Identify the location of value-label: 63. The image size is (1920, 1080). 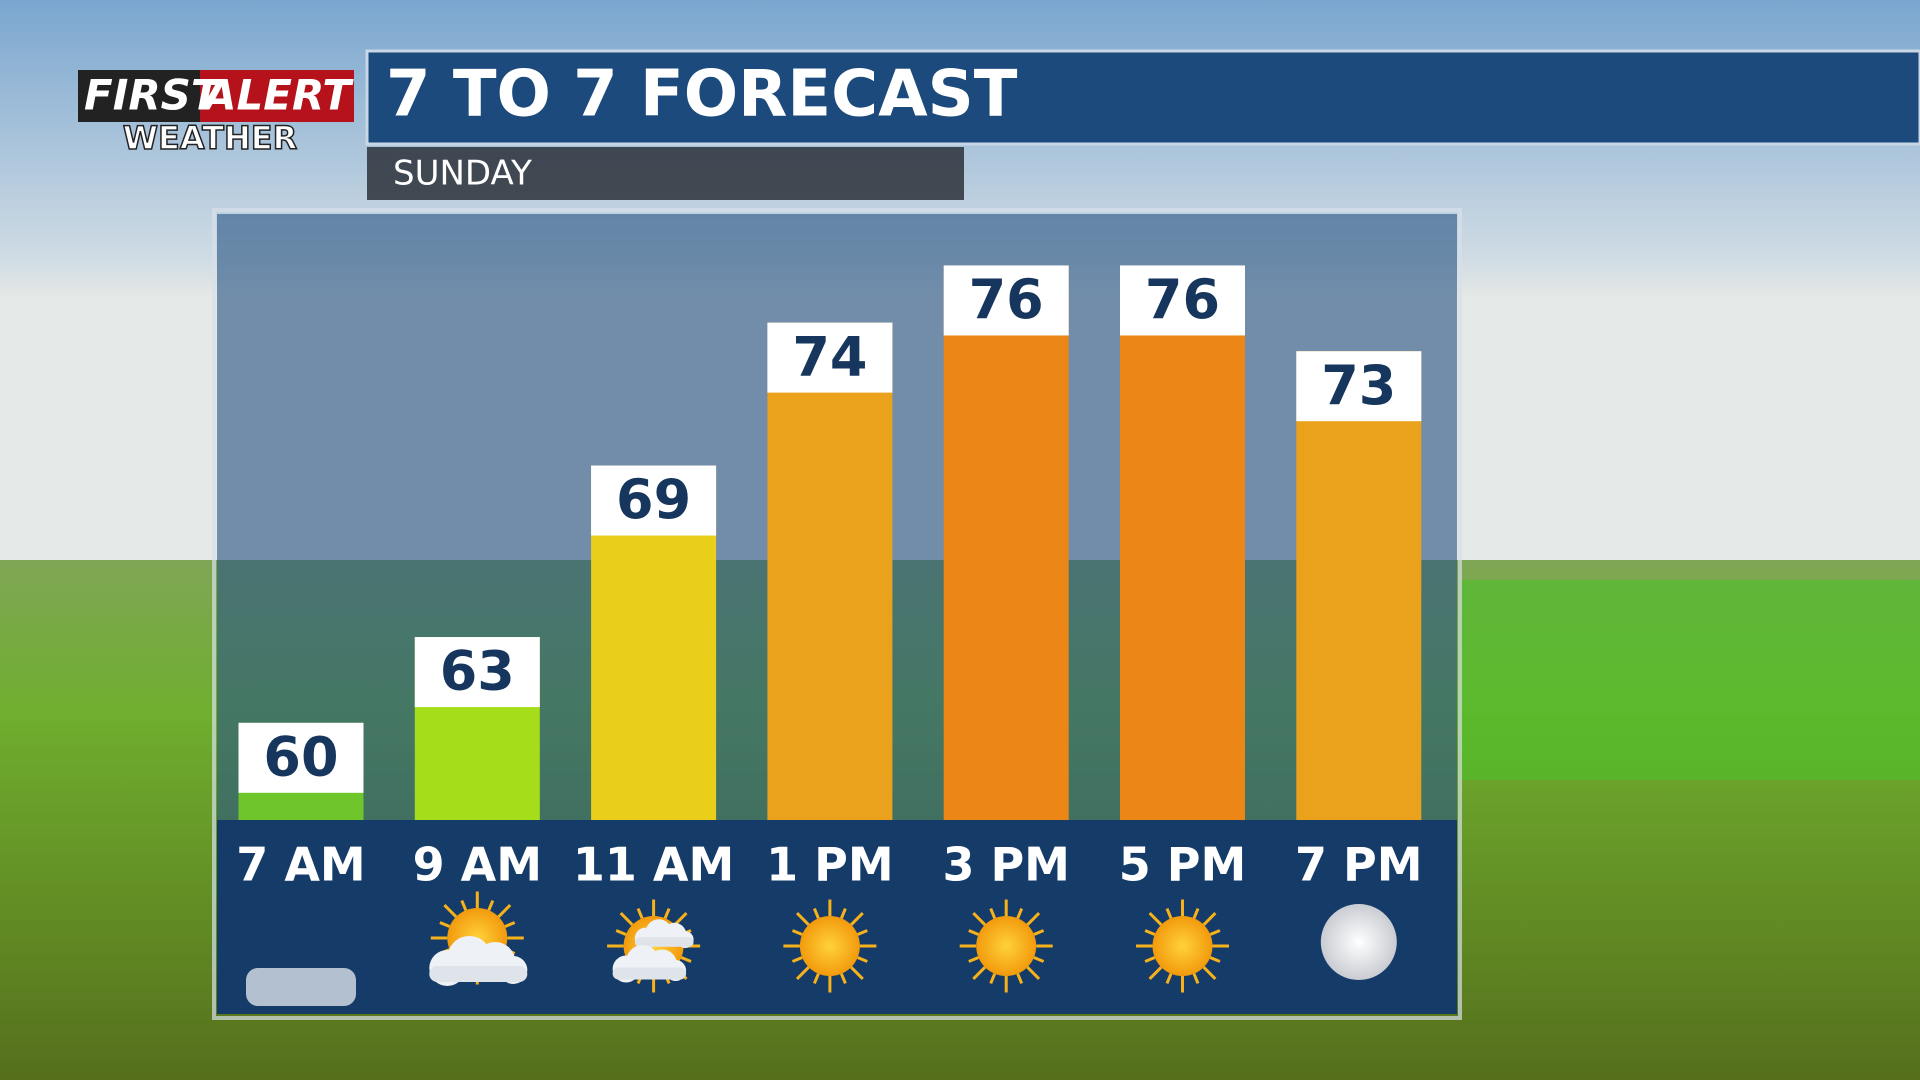
(477, 671).